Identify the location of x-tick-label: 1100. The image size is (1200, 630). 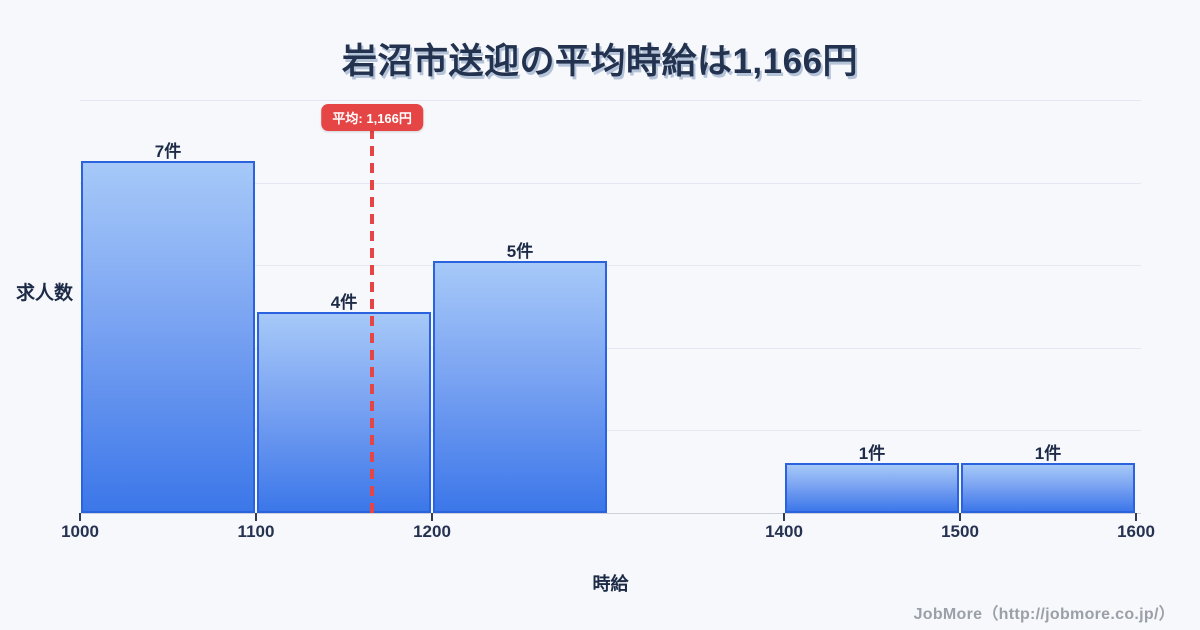
(256, 531).